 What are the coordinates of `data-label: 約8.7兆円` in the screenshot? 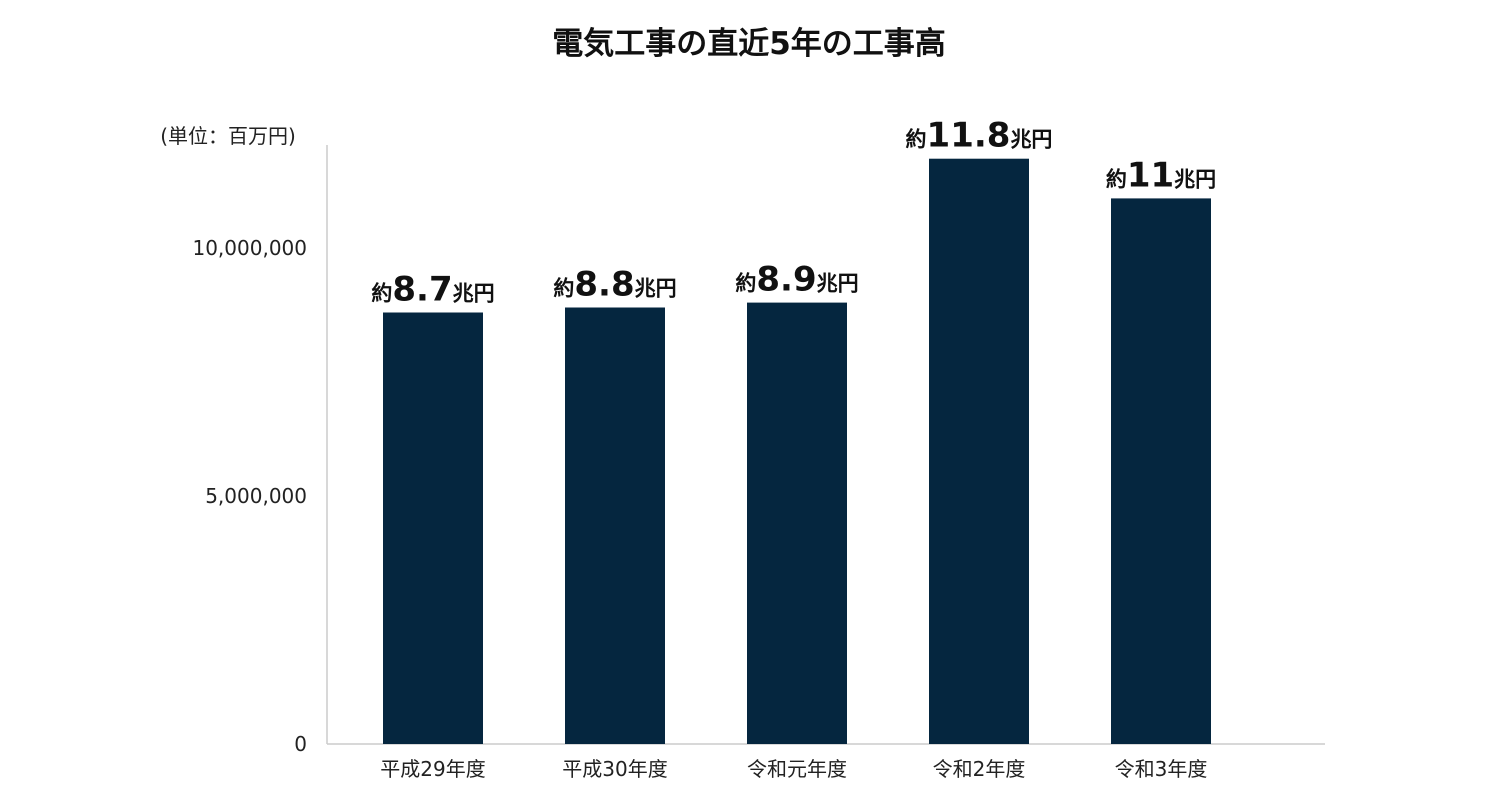 It's located at (432, 290).